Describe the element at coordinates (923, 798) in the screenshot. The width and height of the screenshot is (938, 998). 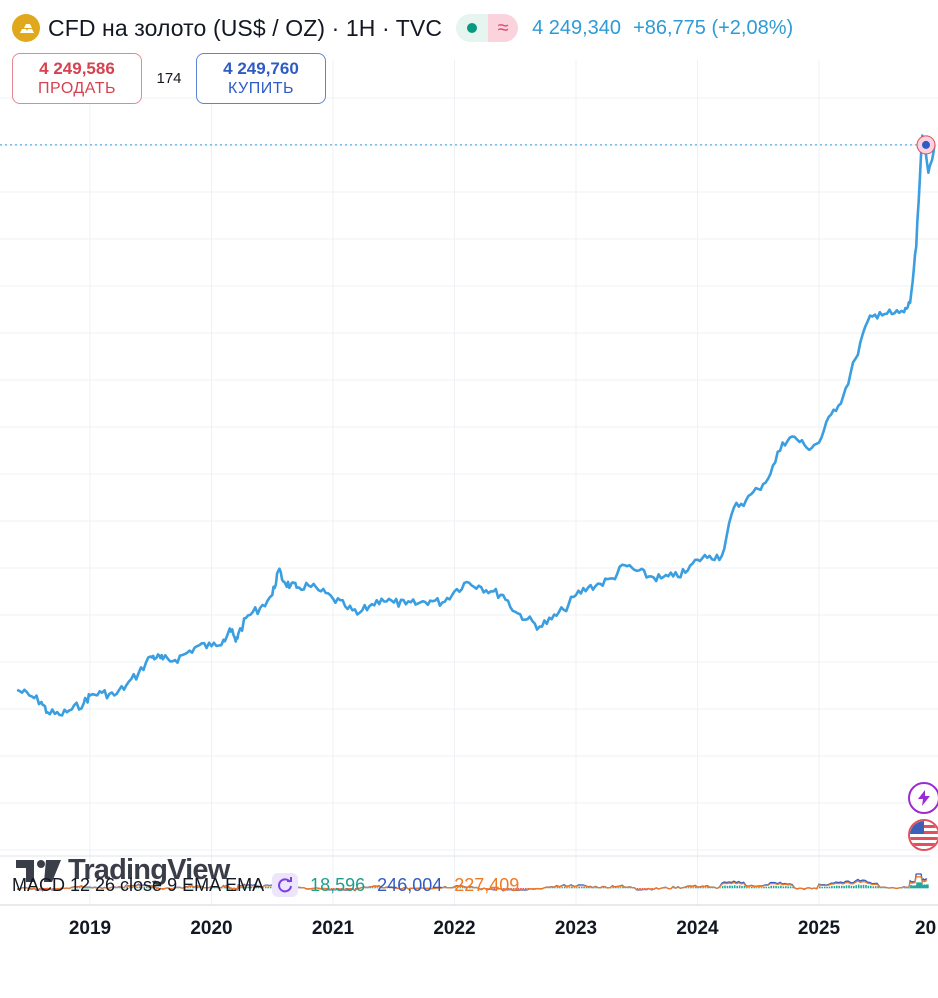
I see `lightning-icon` at that location.